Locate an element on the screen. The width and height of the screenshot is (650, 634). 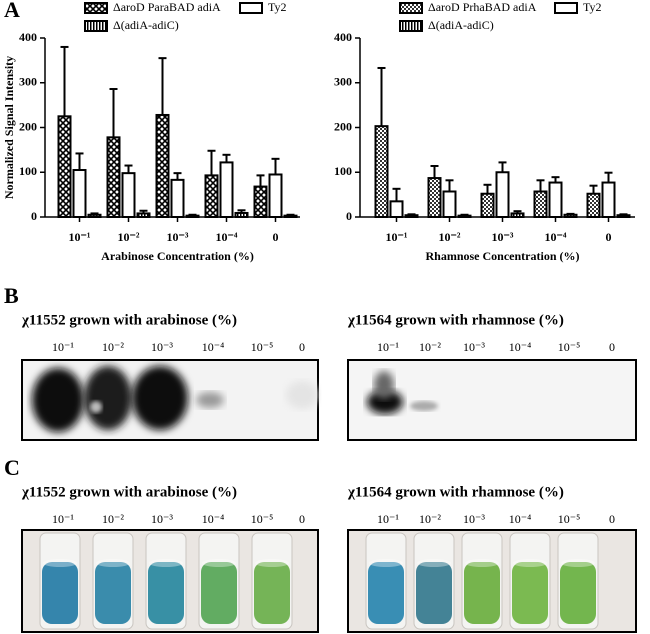
western-blot-left is located at coordinates (170, 400).